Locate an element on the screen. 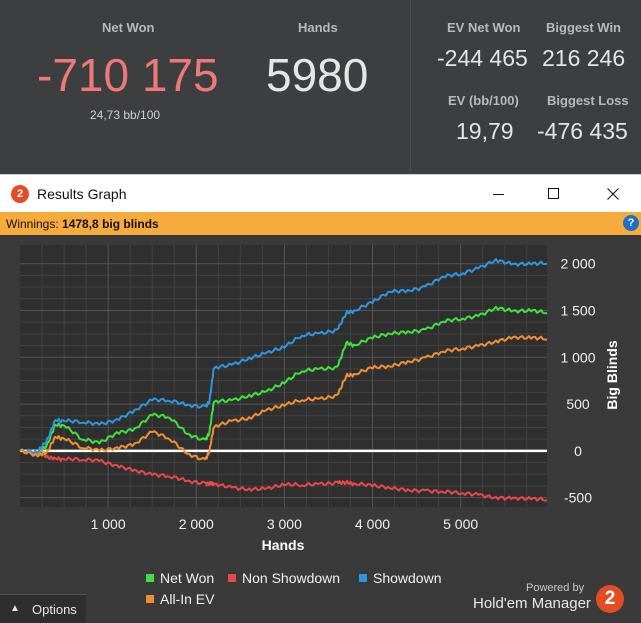 The height and width of the screenshot is (623, 641). hands-label: Hands is located at coordinates (318, 27).